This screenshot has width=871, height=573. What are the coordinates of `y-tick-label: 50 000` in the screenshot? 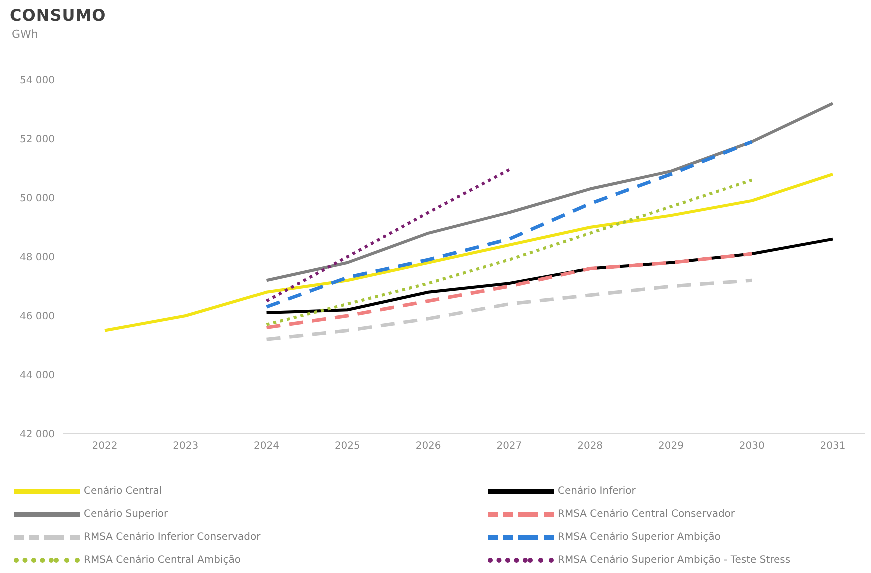 It's located at (37, 199).